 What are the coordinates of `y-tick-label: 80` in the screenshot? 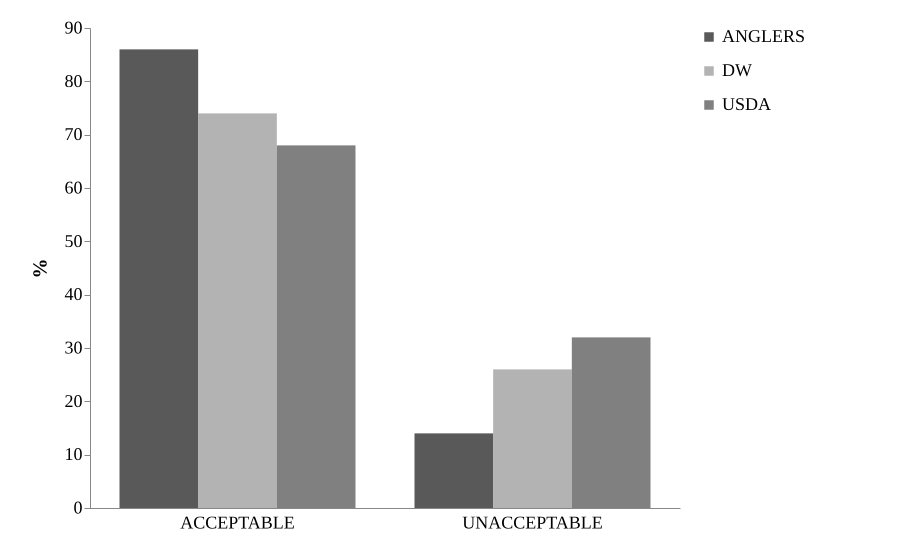 It's located at (73, 80).